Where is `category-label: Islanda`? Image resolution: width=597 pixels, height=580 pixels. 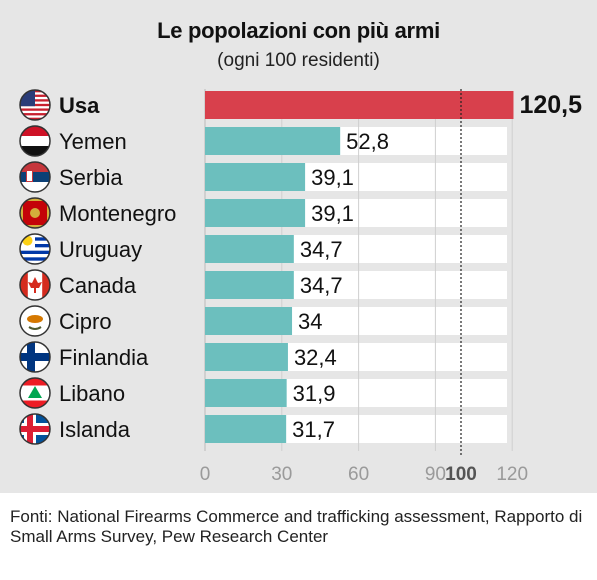 category-label: Islanda is located at coordinates (95, 429).